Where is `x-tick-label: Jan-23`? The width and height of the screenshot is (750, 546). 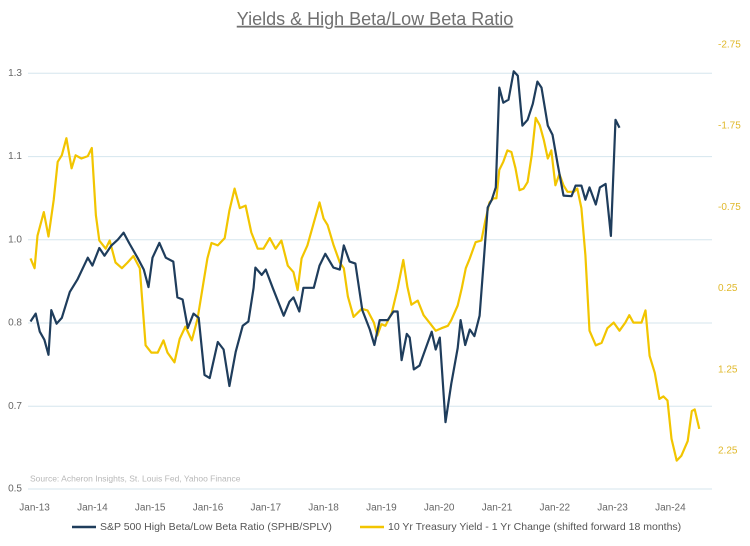 x-tick-label: Jan-23 is located at coordinates (612, 508).